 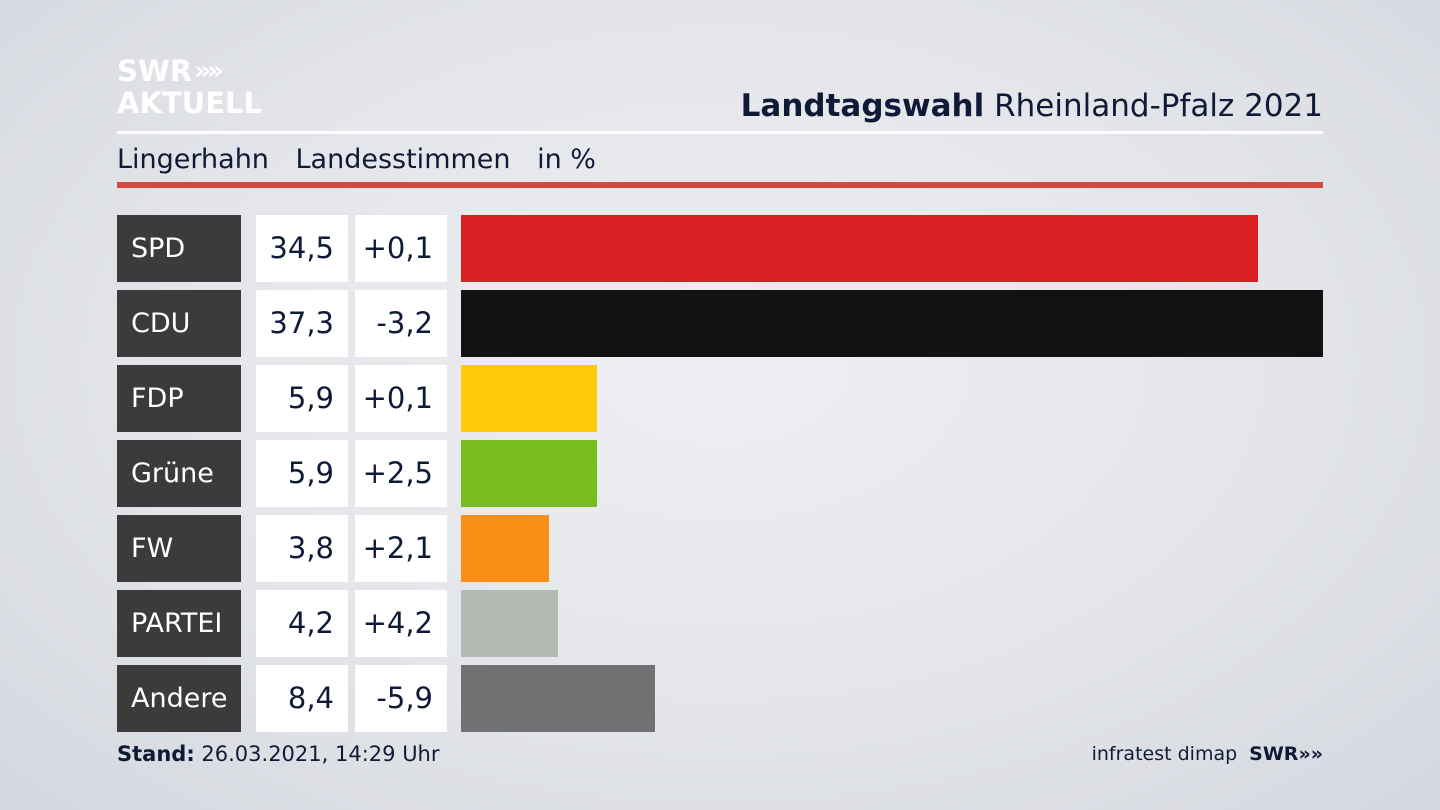 I want to click on chart-row: FW 3,8 +2,1, so click(x=720, y=548).